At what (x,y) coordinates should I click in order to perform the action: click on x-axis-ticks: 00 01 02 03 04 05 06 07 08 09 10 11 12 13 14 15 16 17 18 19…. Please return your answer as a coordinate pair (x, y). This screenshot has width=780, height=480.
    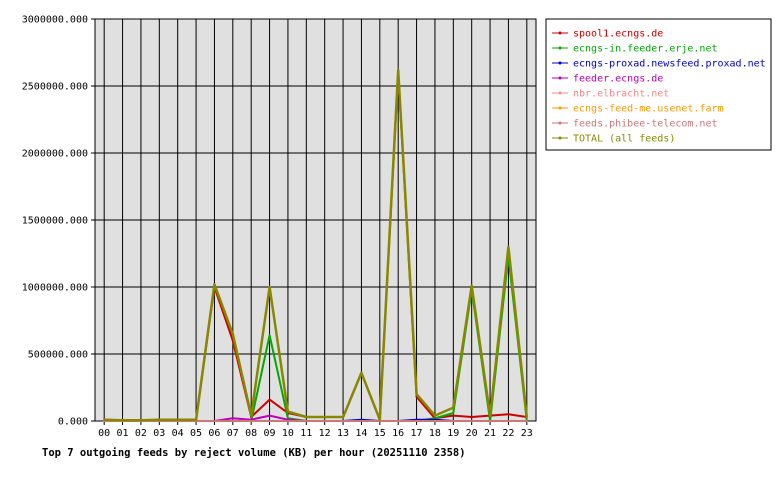
    Looking at the image, I should click on (315, 430).